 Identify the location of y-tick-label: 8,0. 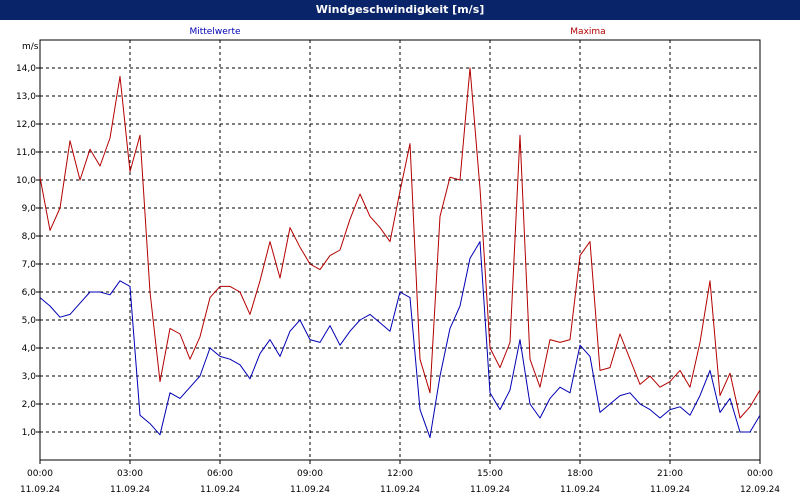
(29, 237).